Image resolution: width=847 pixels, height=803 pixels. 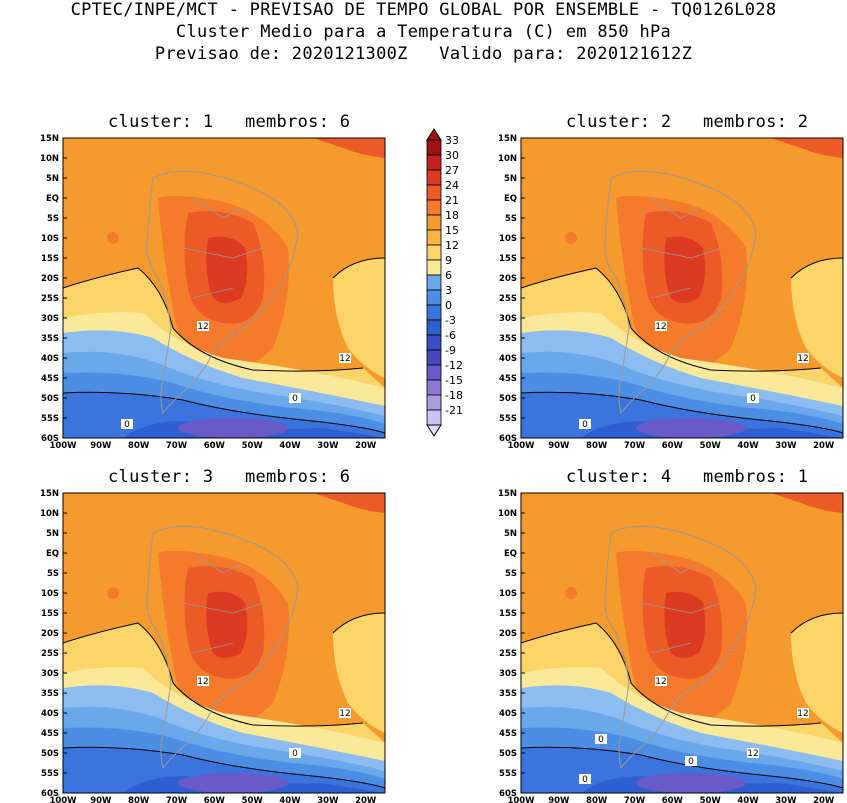 I want to click on colorbar-label: 6, so click(x=448, y=275).